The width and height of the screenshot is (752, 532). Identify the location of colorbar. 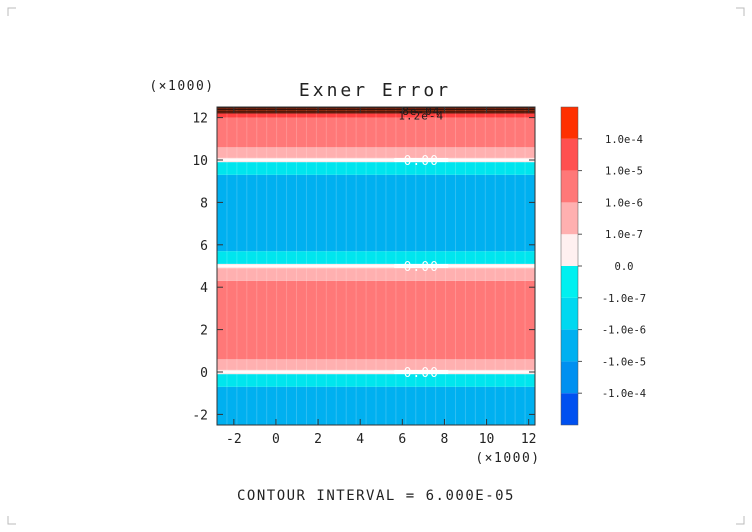
(569, 266).